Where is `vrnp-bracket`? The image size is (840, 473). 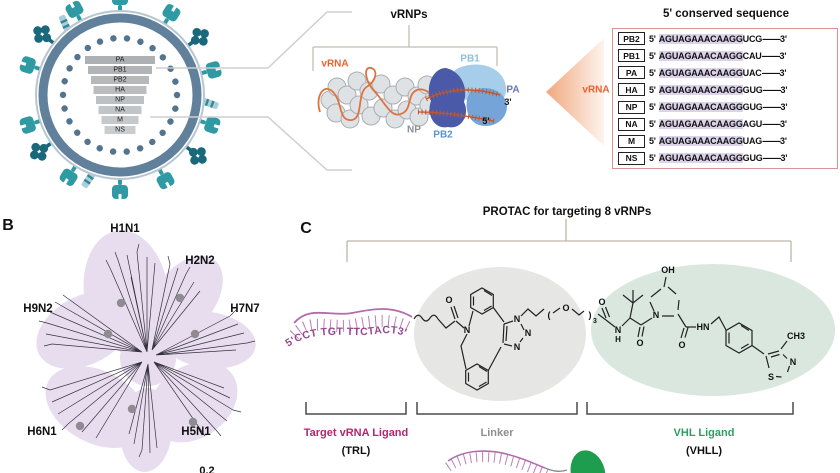 vrnp-bracket is located at coordinates (405, 48).